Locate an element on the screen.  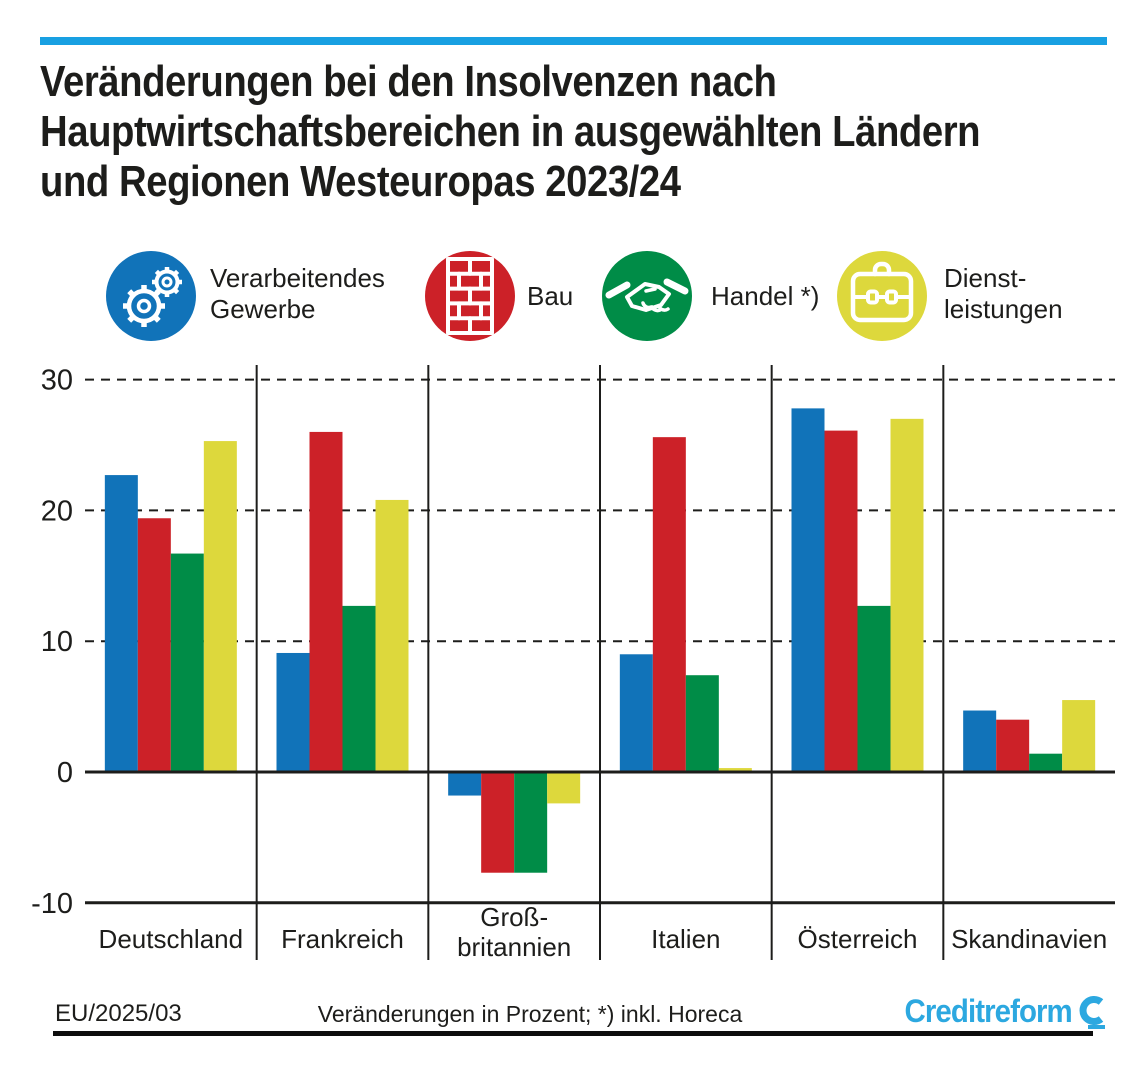
brick-wall-icon is located at coordinates (470, 296).